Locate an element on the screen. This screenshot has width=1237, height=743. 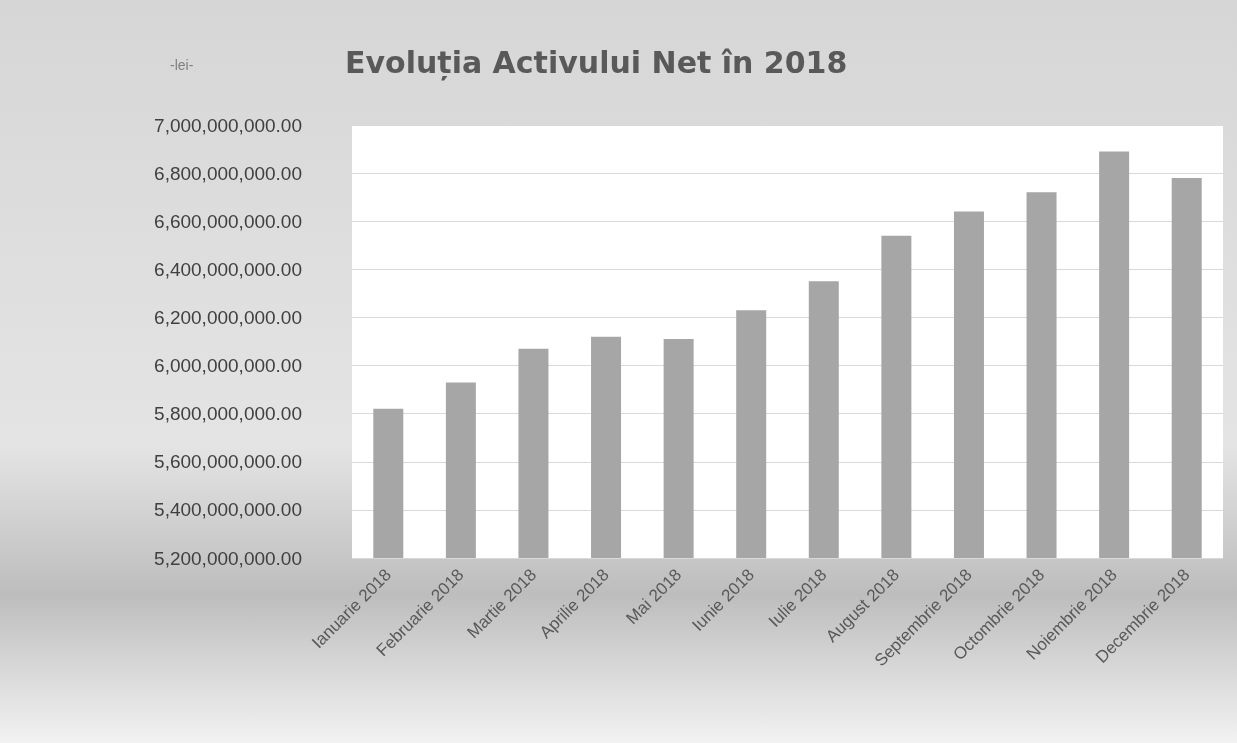
y-tick-label: 5,600,000,000.00 is located at coordinates (228, 462).